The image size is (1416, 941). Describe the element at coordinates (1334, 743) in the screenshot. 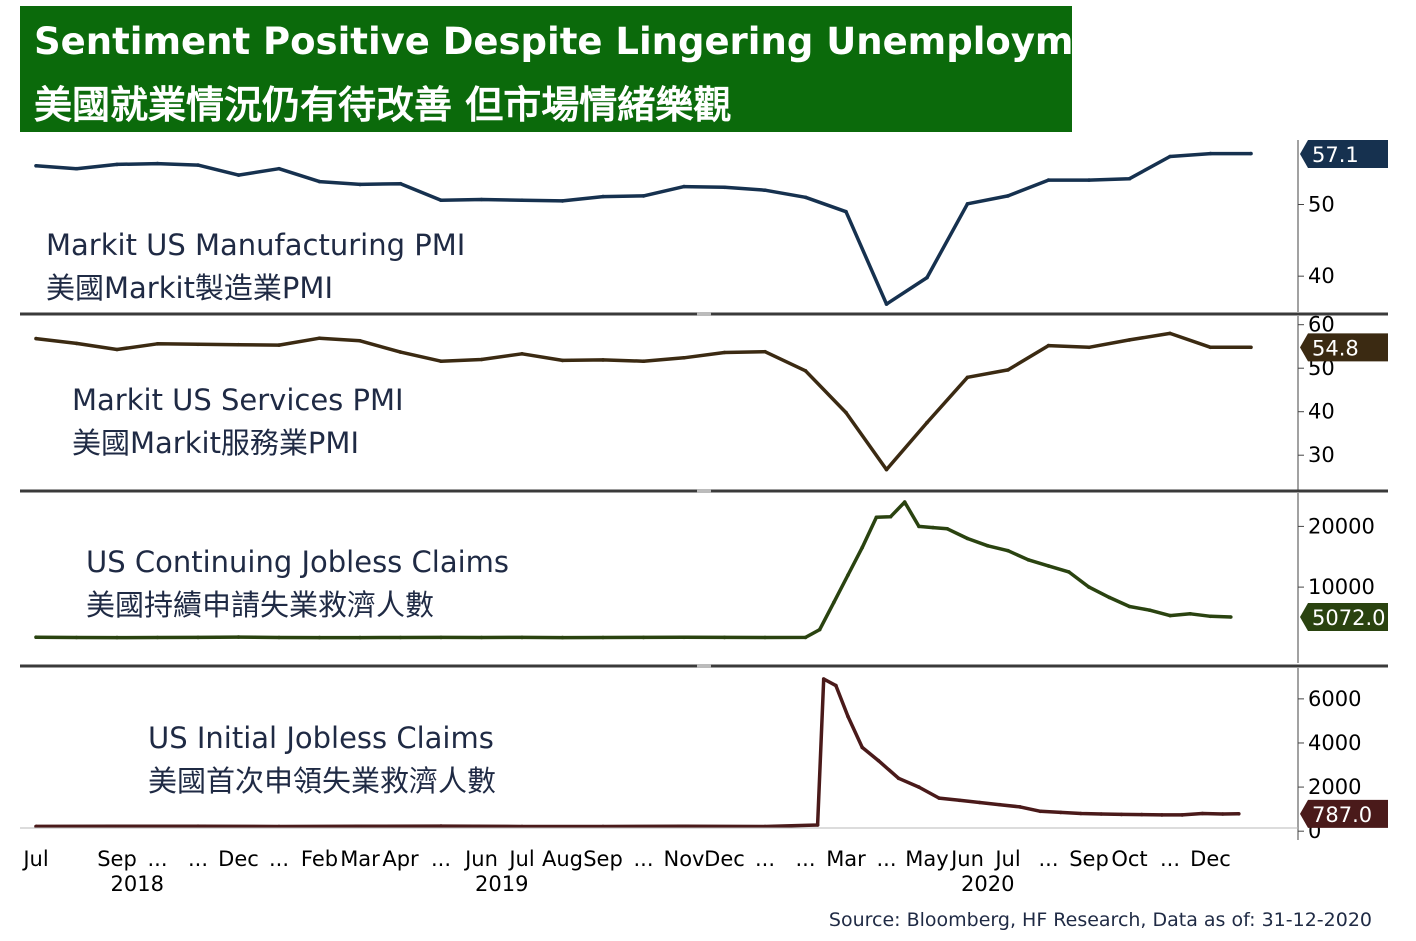

I see `y-tick-label: 4000` at that location.